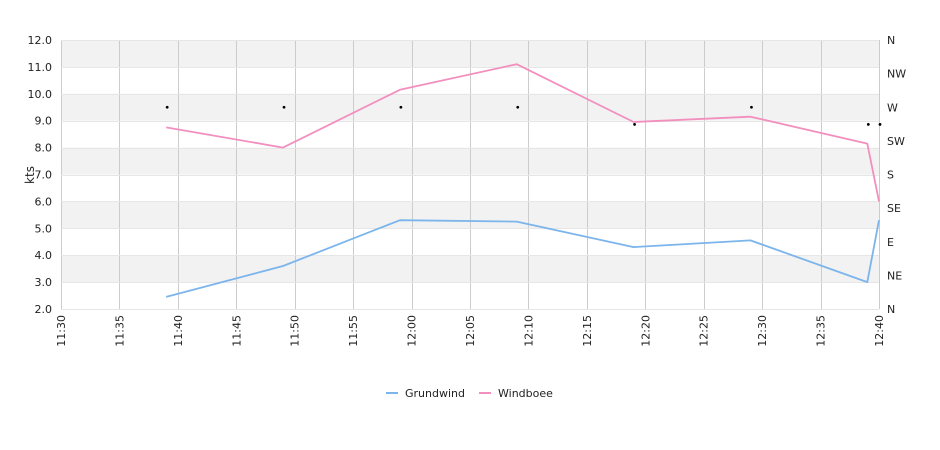 Image resolution: width=940 pixels, height=450 pixels. Describe the element at coordinates (40, 94) in the screenshot. I see `y-tick-label: 10.0` at that location.